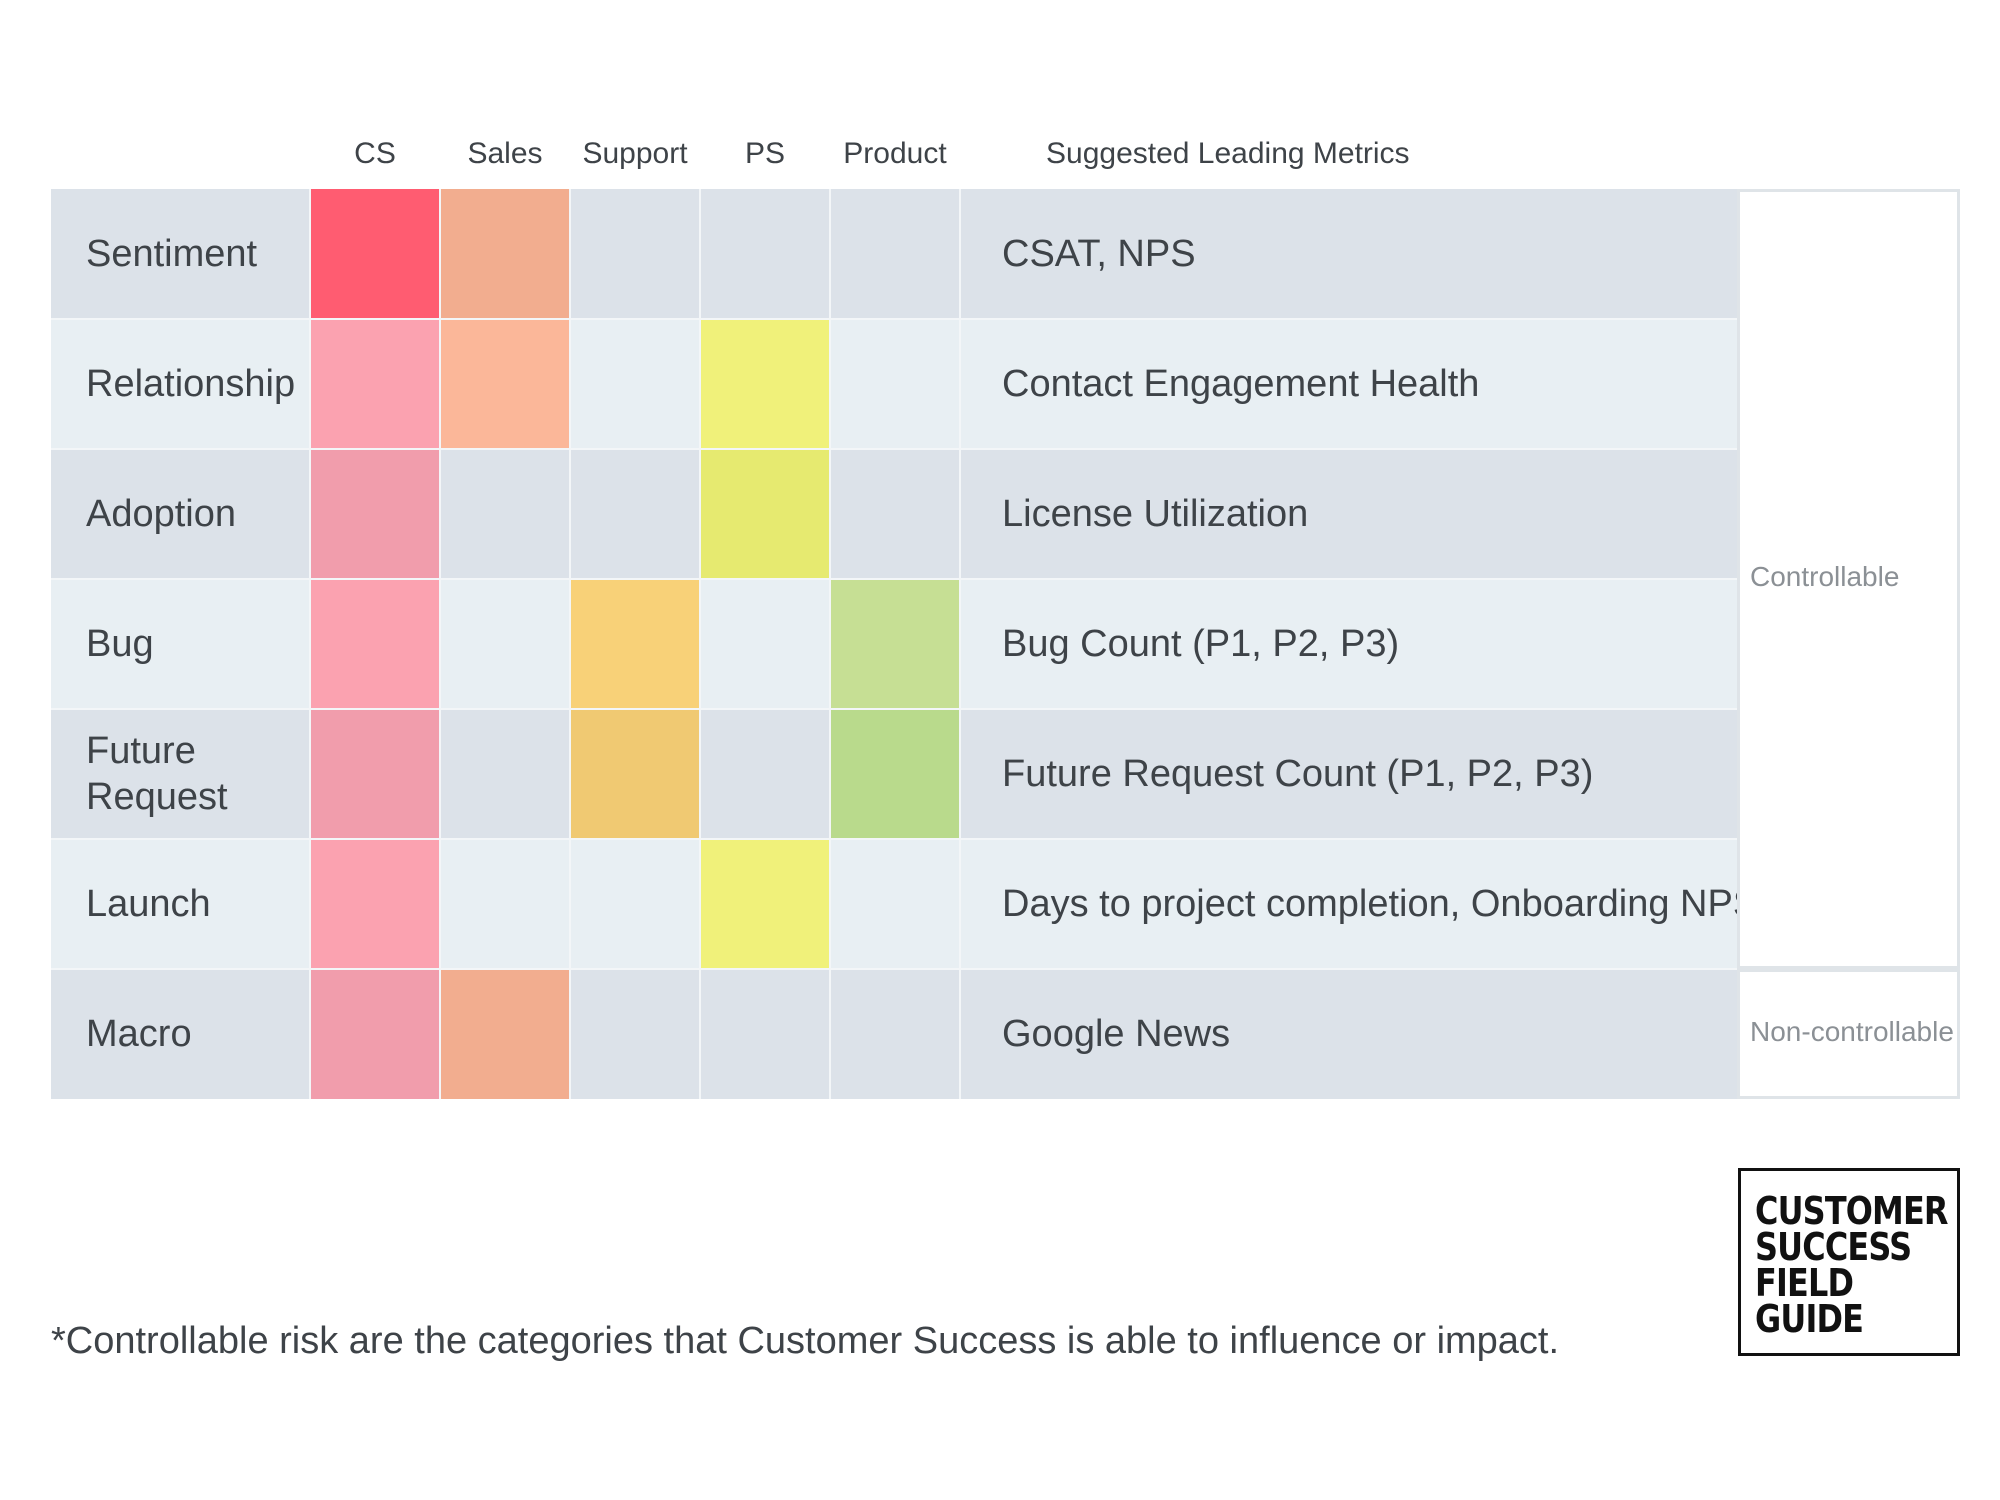 The image size is (2000, 1500). I want to click on logo-line: GUIDE, so click(1809, 1319).